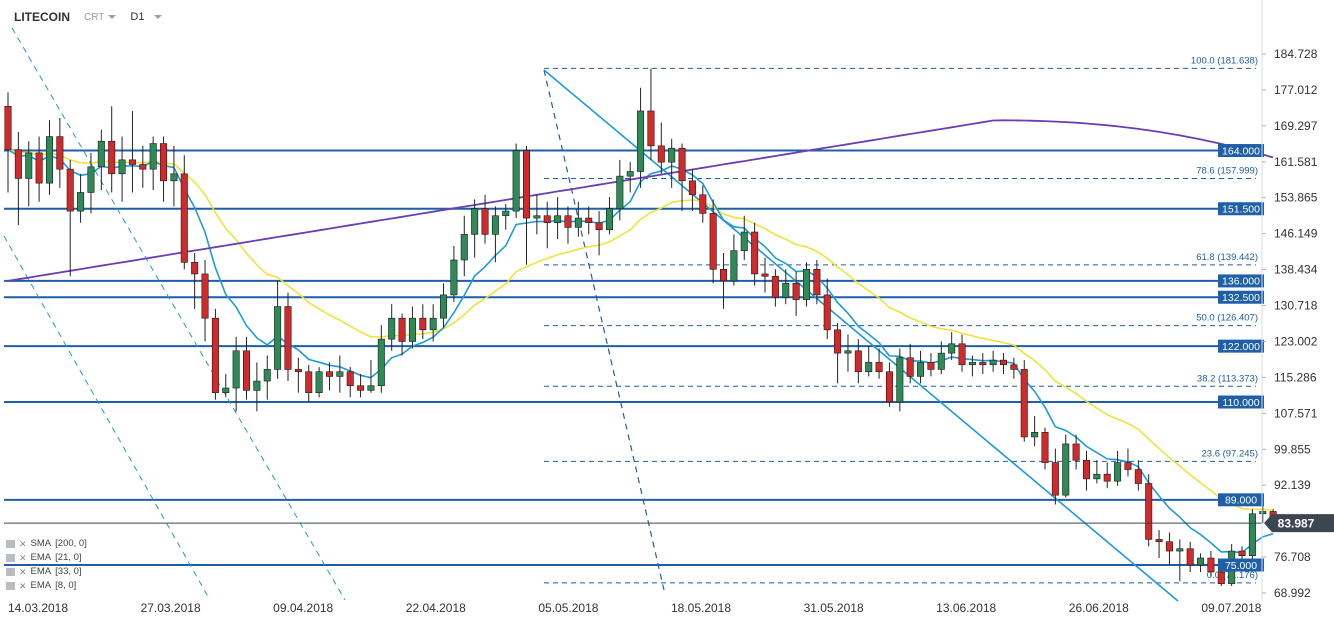 This screenshot has width=1334, height=625. I want to click on fib-level-label: 61.8 (139.442), so click(1227, 257).